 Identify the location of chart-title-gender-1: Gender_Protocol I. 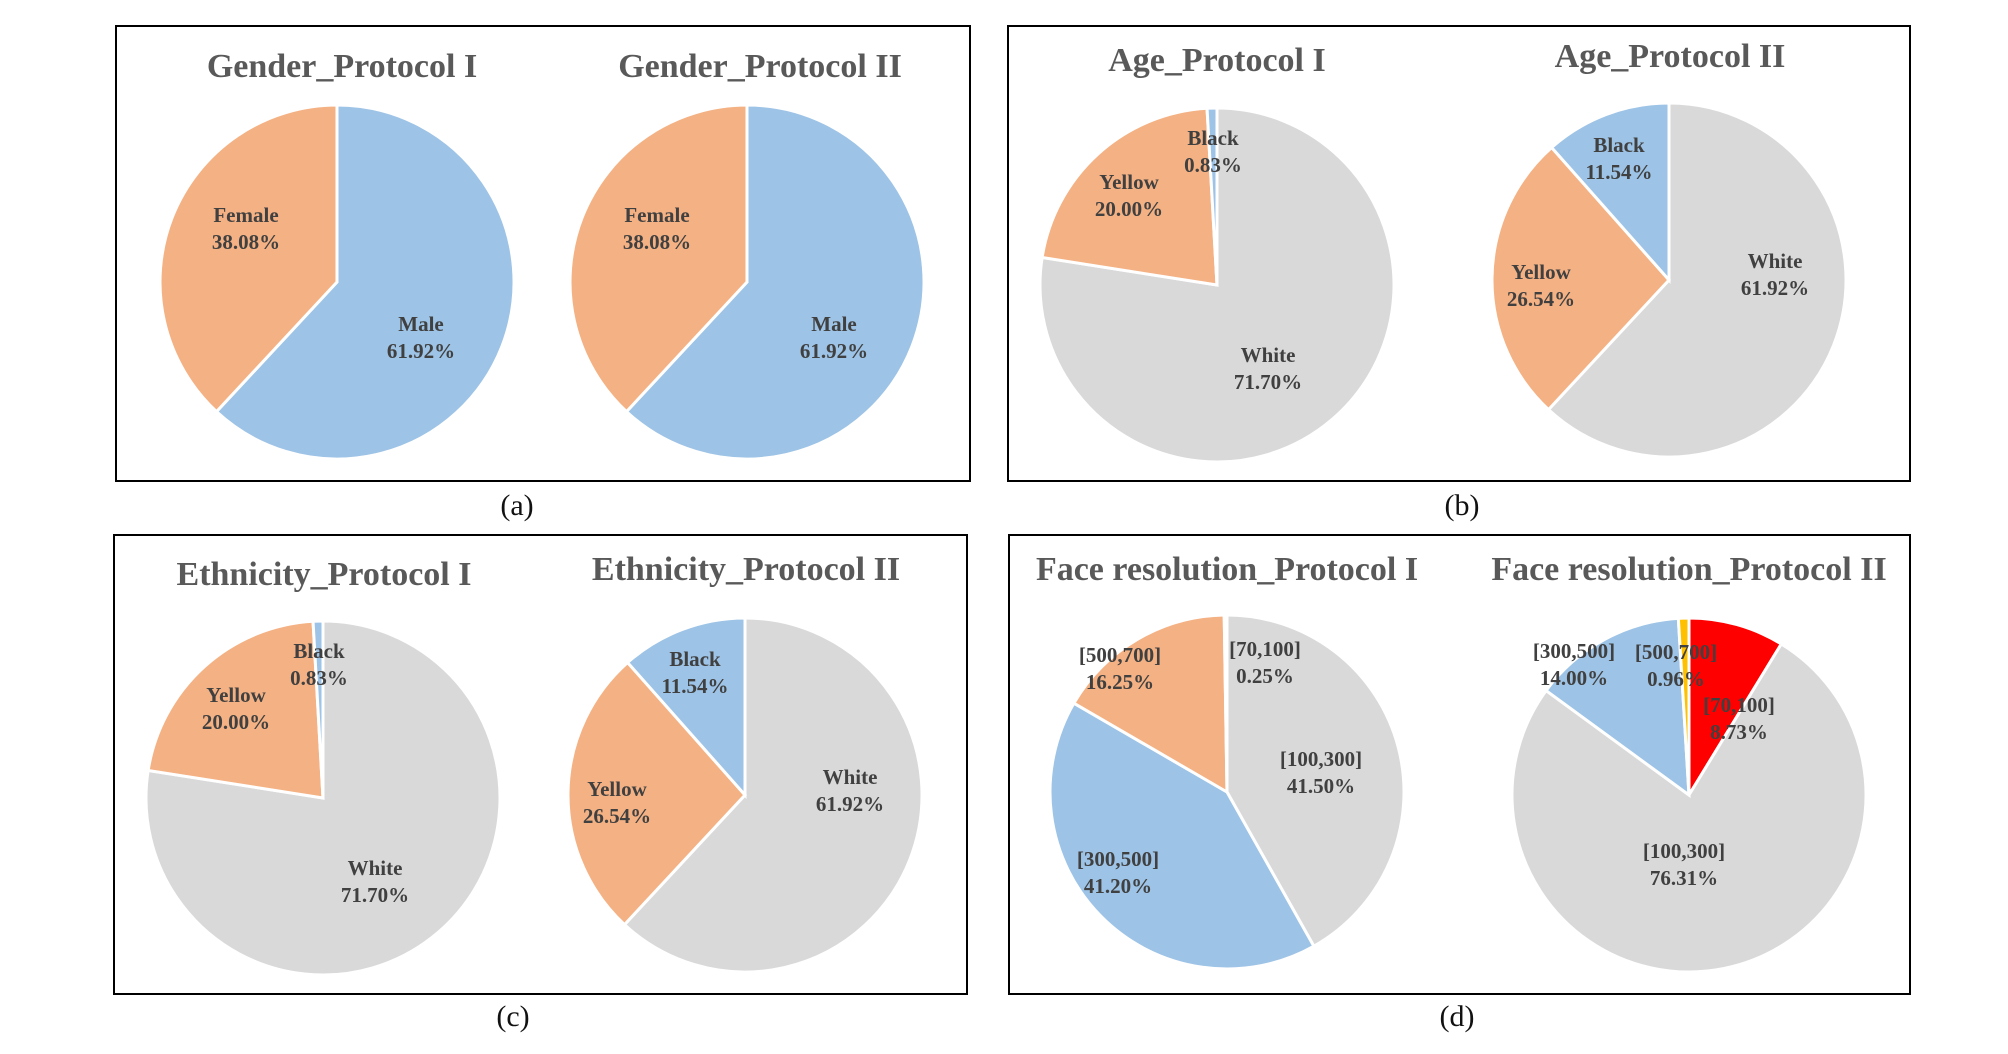
(342, 66).